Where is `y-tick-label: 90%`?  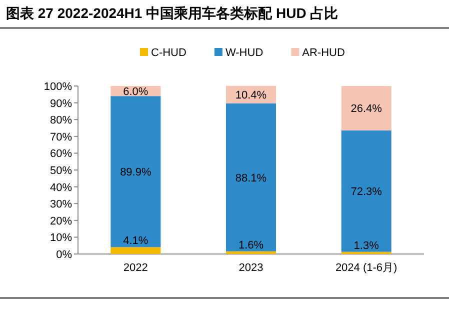
y-tick-label: 90% is located at coordinates (61, 104).